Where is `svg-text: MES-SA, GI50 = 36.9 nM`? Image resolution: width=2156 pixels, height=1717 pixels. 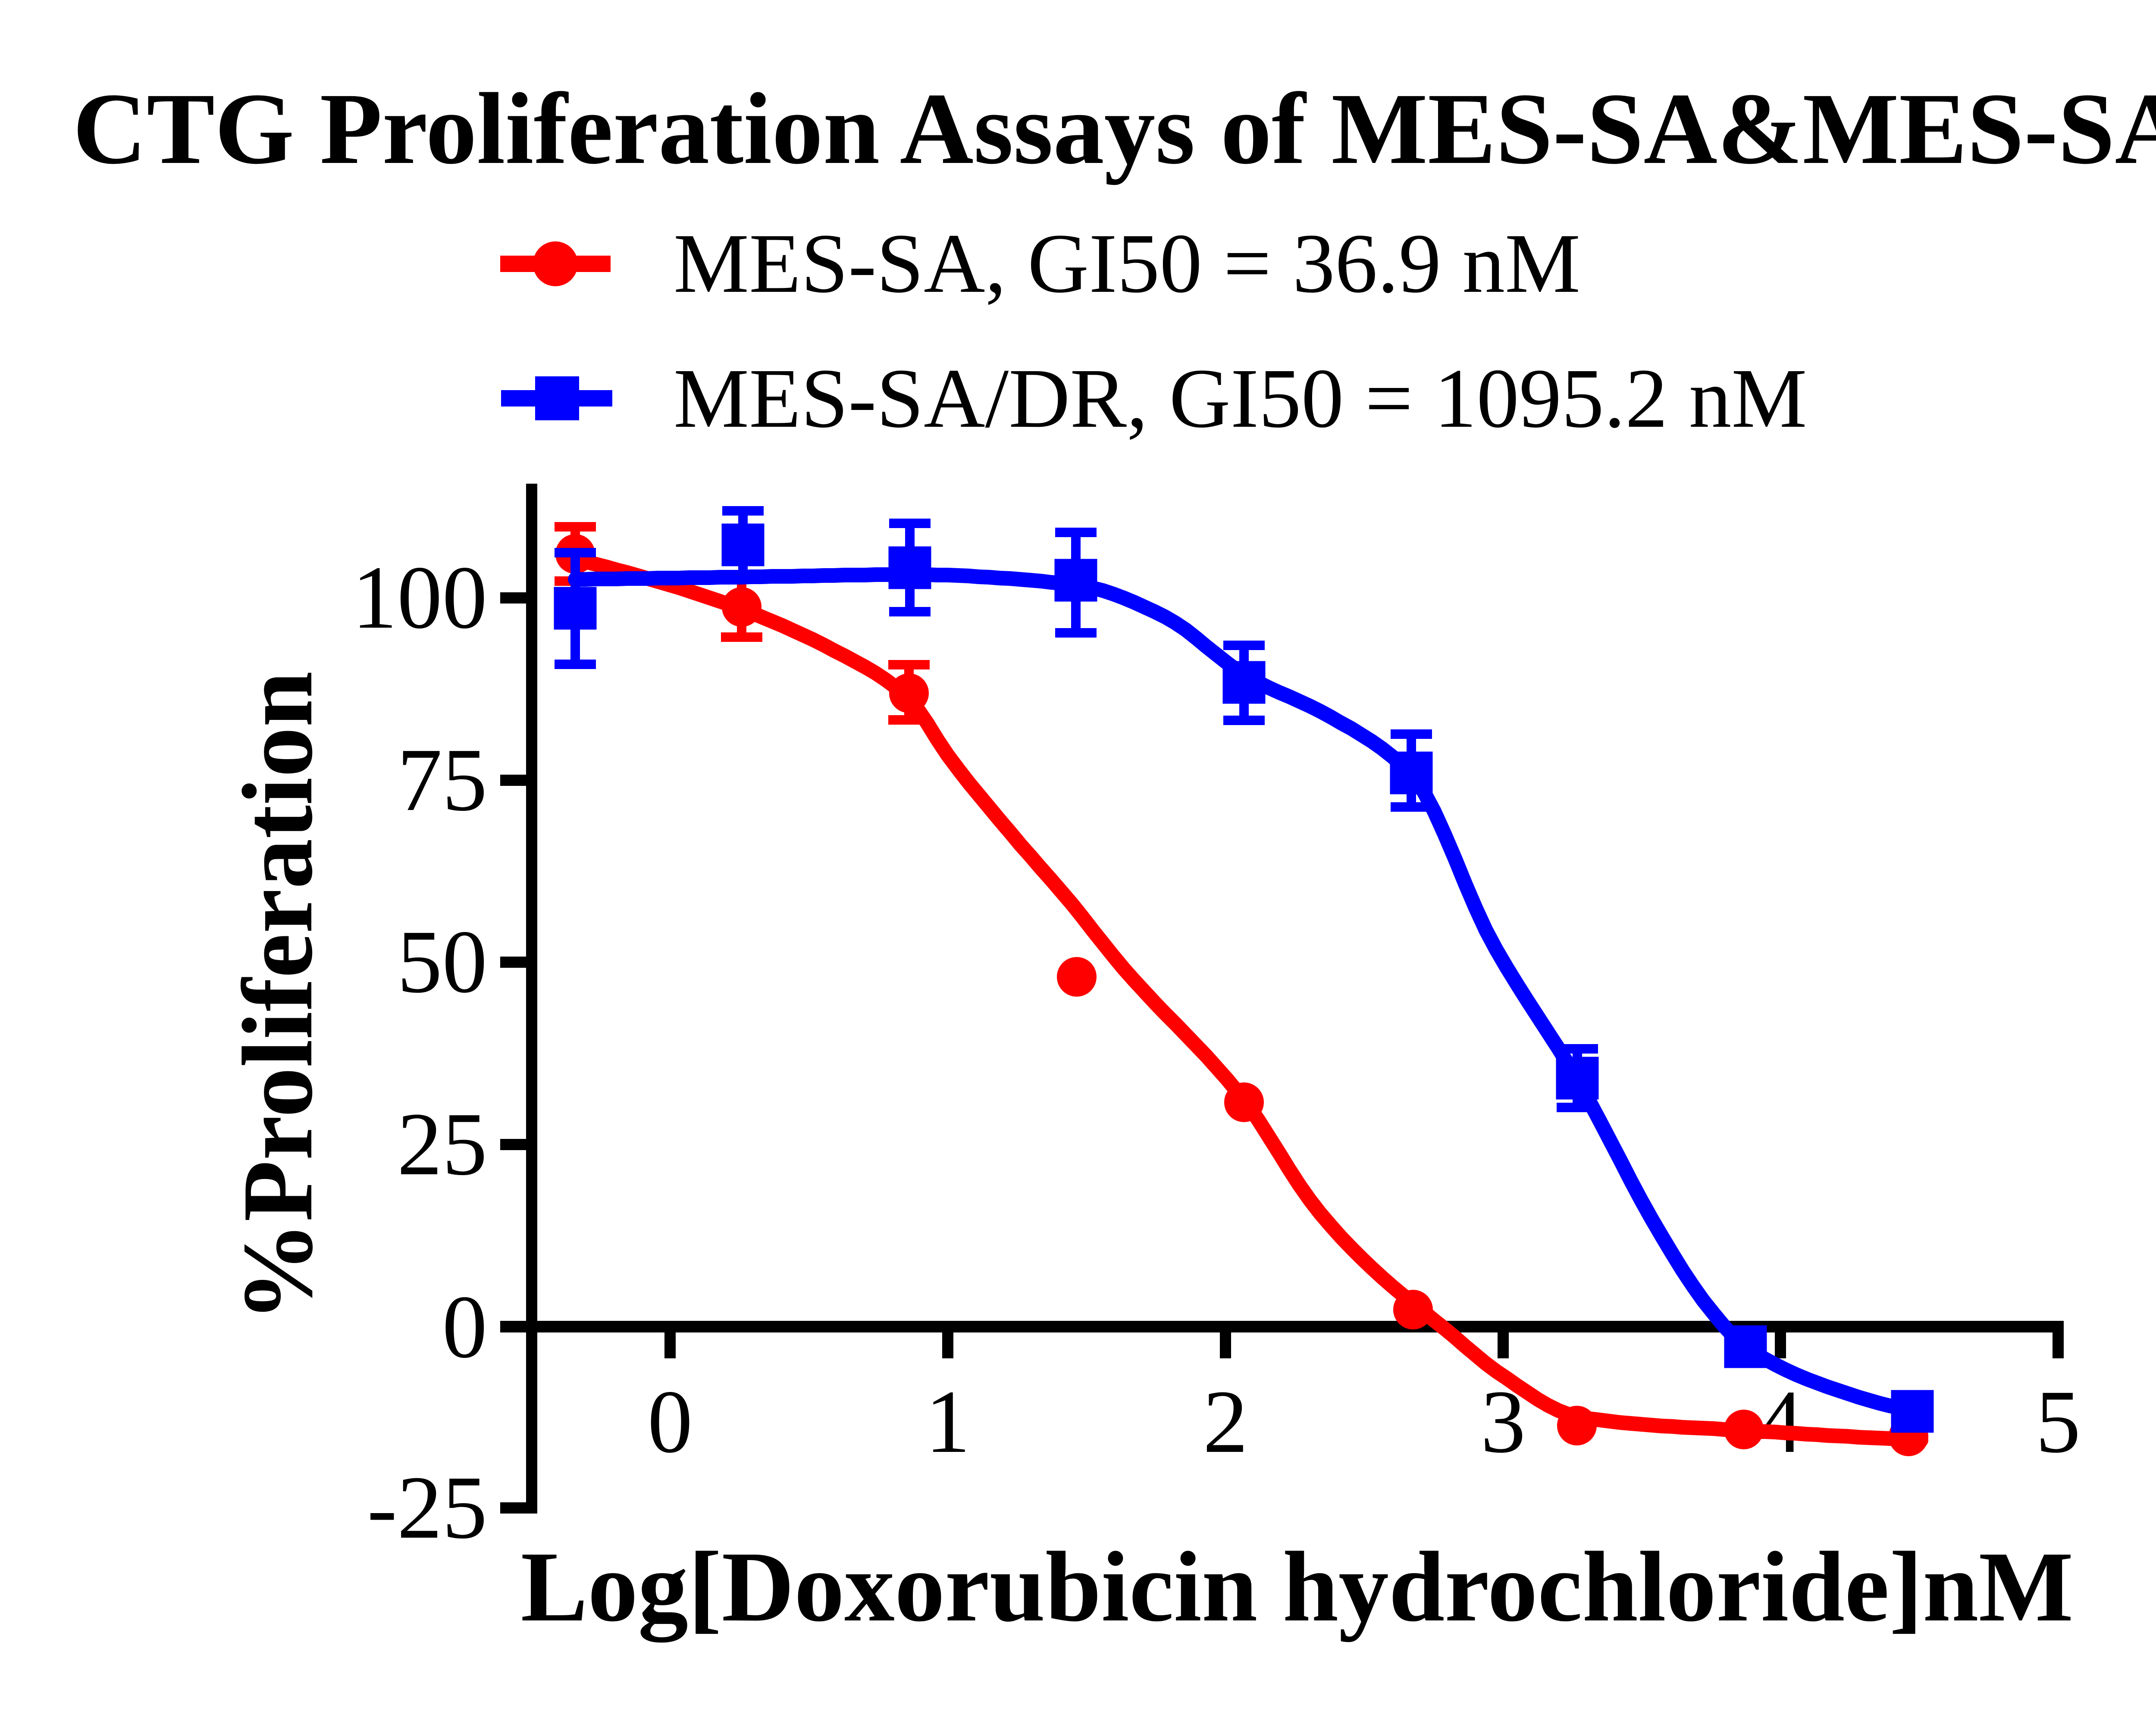 svg-text: MES-SA, GI50 = 36.9 nM is located at coordinates (1127, 263).